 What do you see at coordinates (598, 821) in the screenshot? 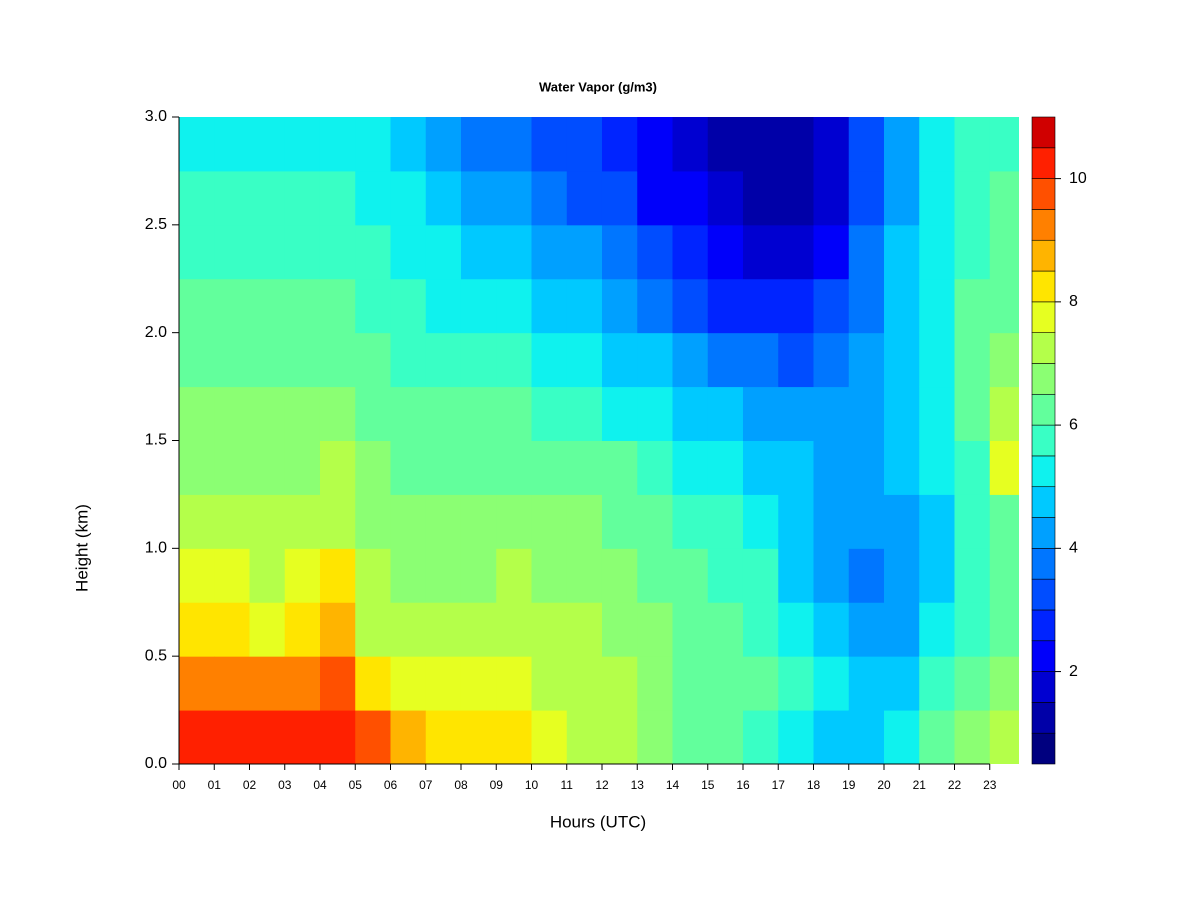
I see `x-axis-label: Hours (UTC)` at bounding box center [598, 821].